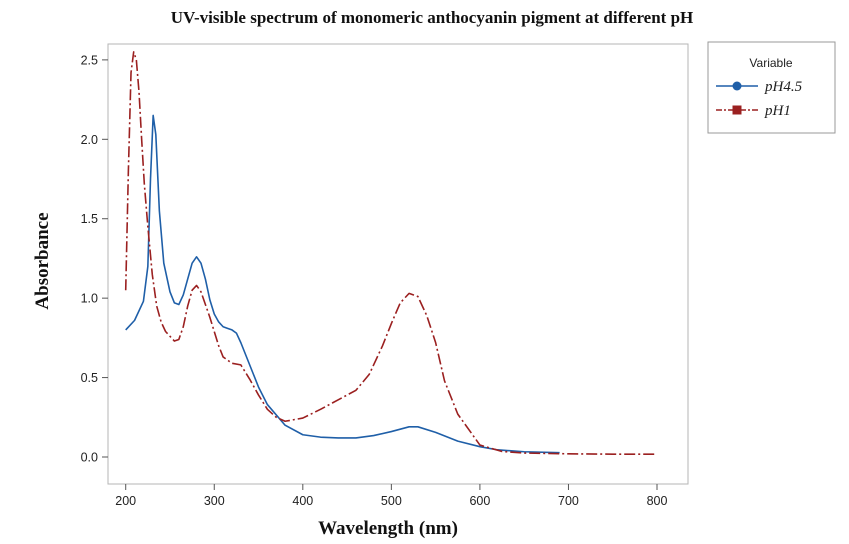  I want to click on legend-items: pH4.5 pH1, so click(759, 99).